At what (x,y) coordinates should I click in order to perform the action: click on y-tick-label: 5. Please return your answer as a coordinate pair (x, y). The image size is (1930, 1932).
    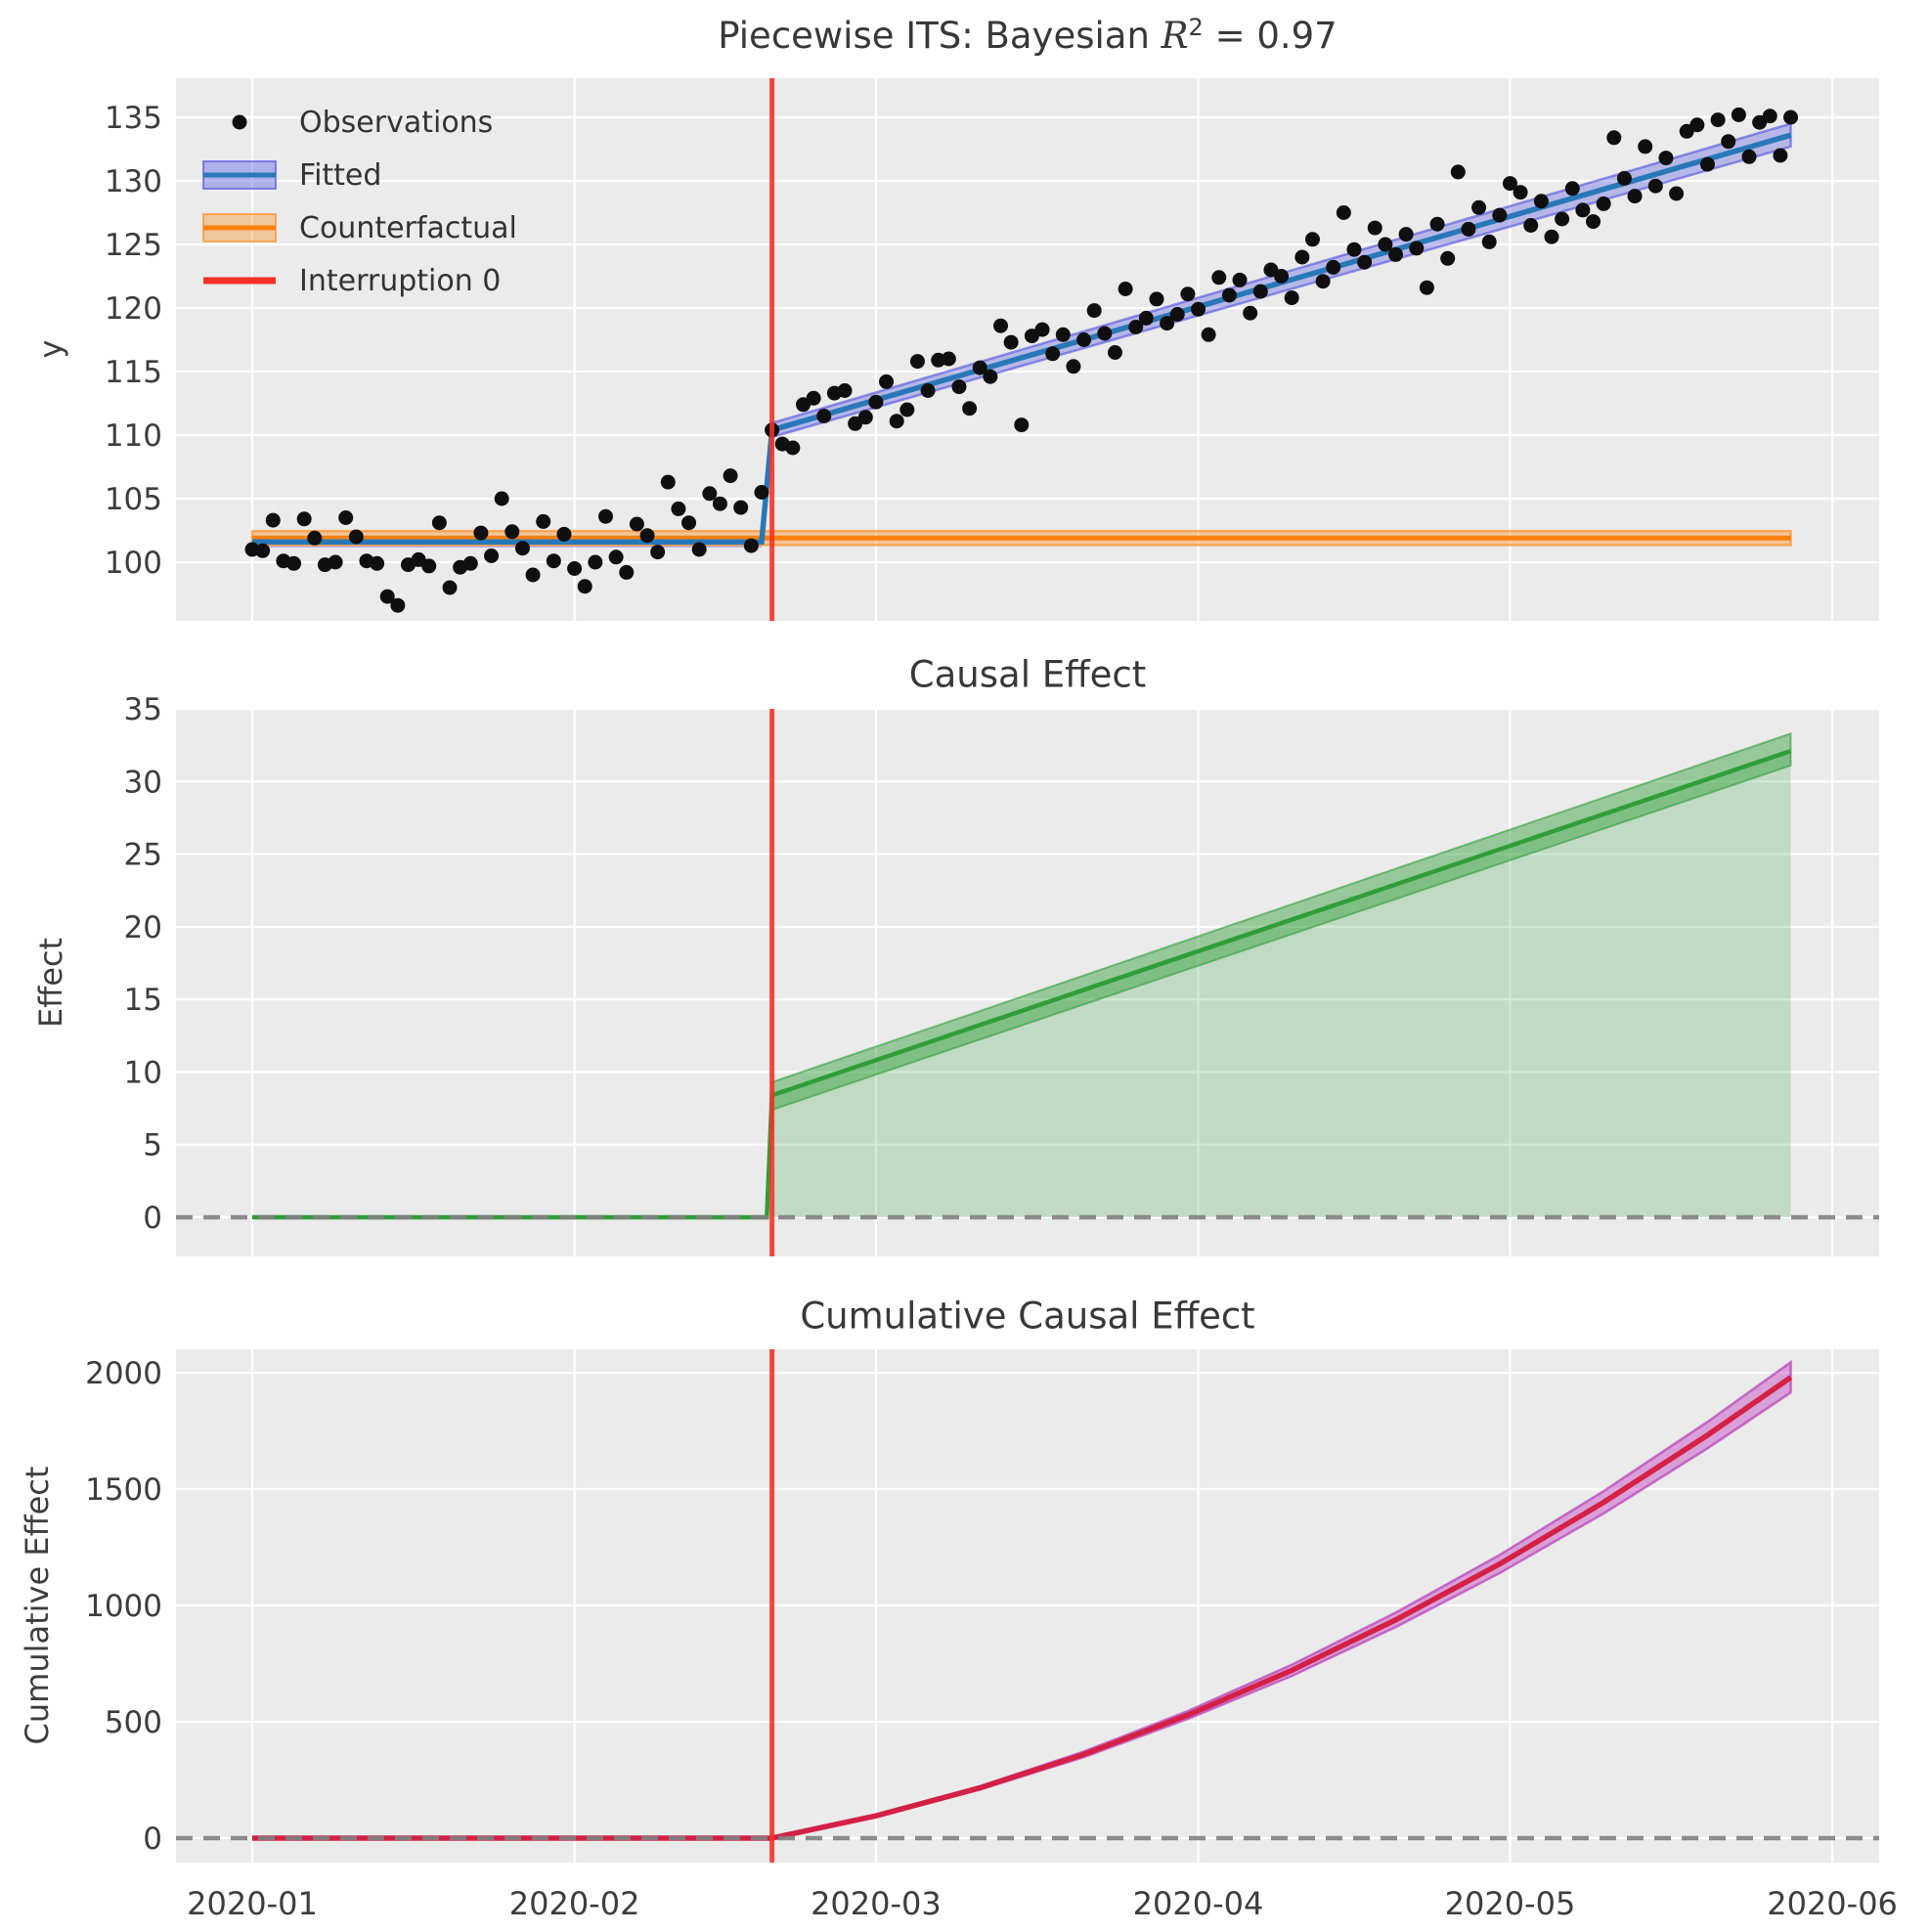
    Looking at the image, I should click on (152, 1146).